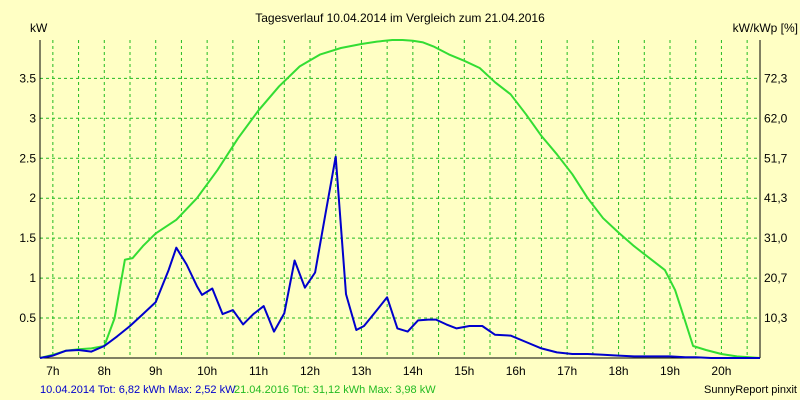 Image resolution: width=800 pixels, height=400 pixels. Describe the element at coordinates (32, 198) in the screenshot. I see `y-tick-label-left: 2` at that location.